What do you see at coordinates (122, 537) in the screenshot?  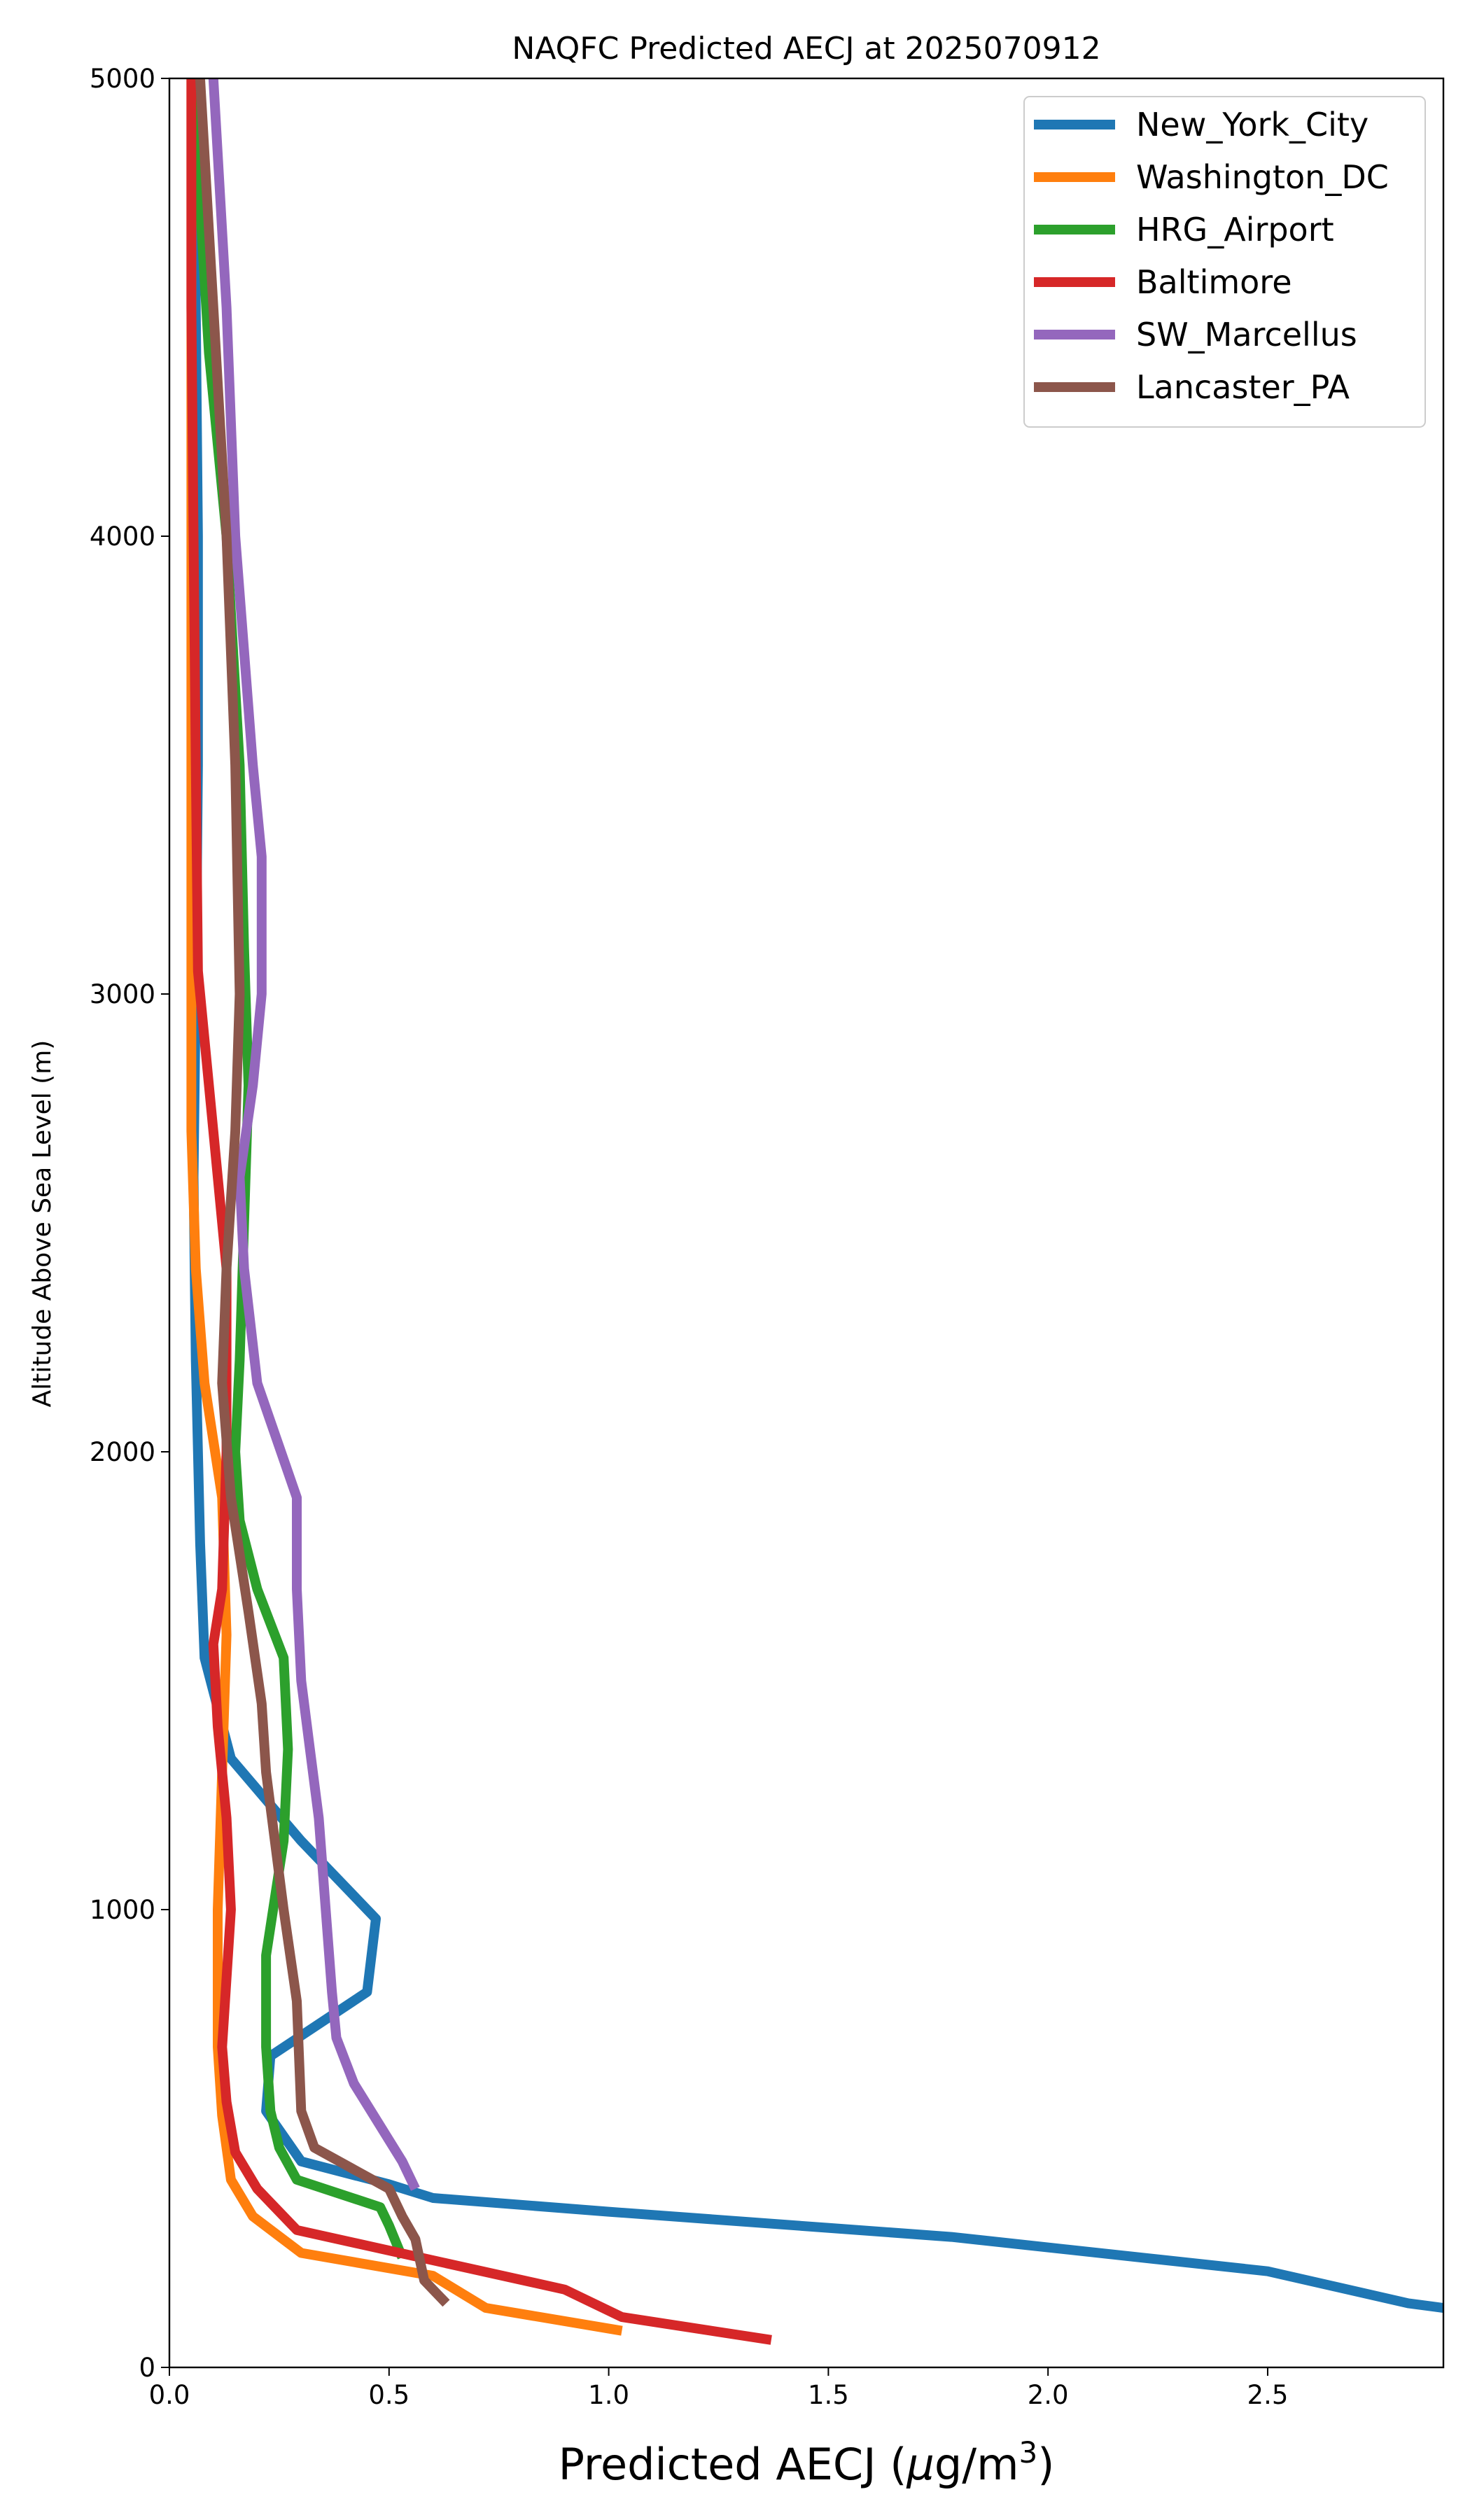 I see `y-tick-label: 4000` at bounding box center [122, 537].